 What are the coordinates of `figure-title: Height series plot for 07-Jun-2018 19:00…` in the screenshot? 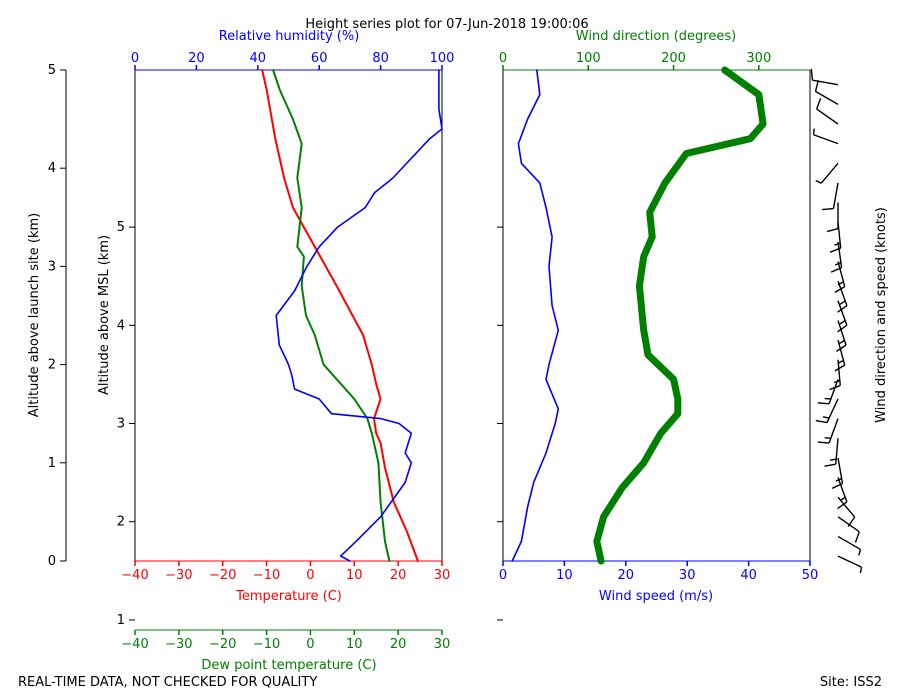 It's located at (446, 24).